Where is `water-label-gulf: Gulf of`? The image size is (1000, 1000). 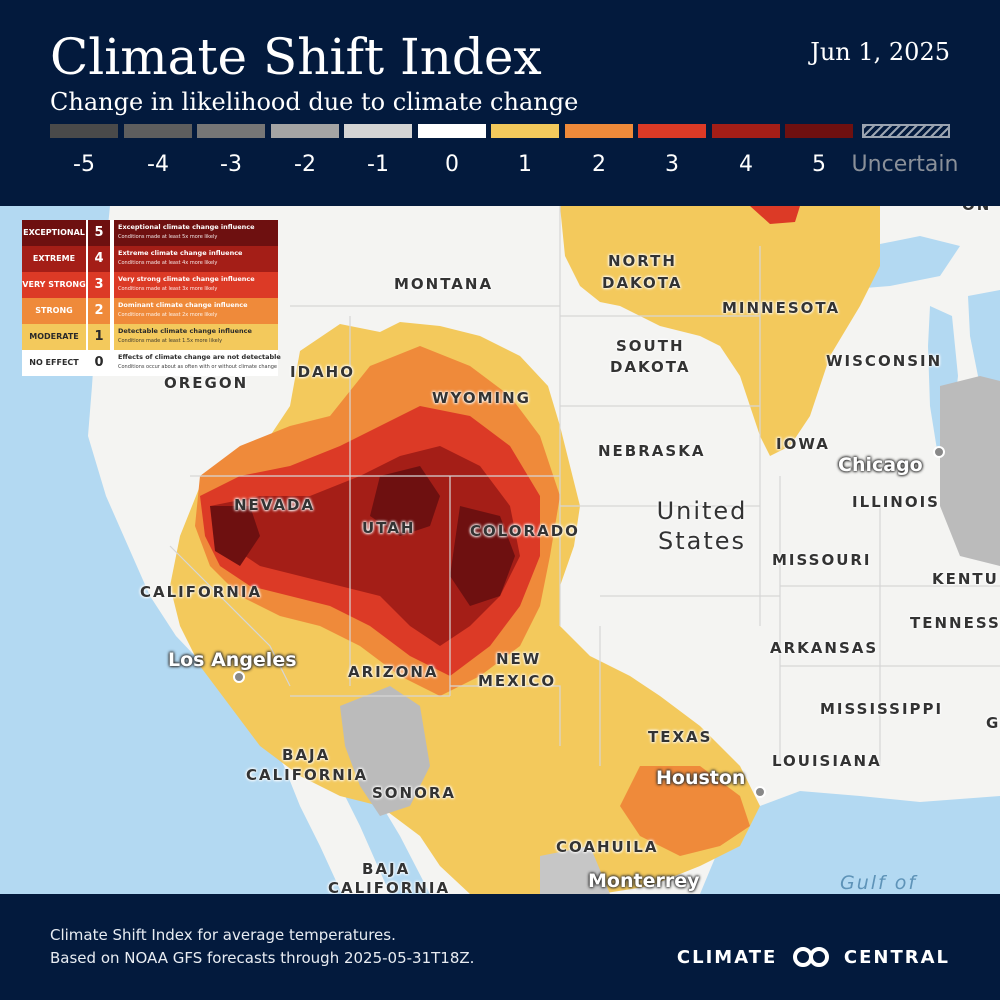 water-label-gulf: Gulf of is located at coordinates (879, 883).